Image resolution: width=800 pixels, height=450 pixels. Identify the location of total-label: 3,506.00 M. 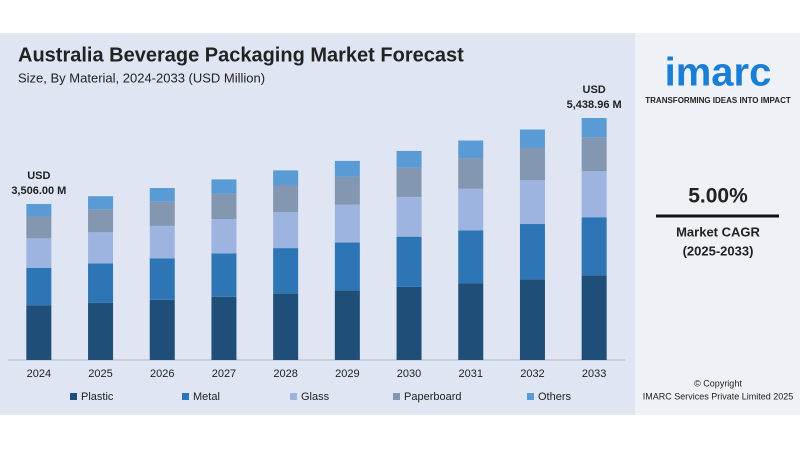
(38, 191).